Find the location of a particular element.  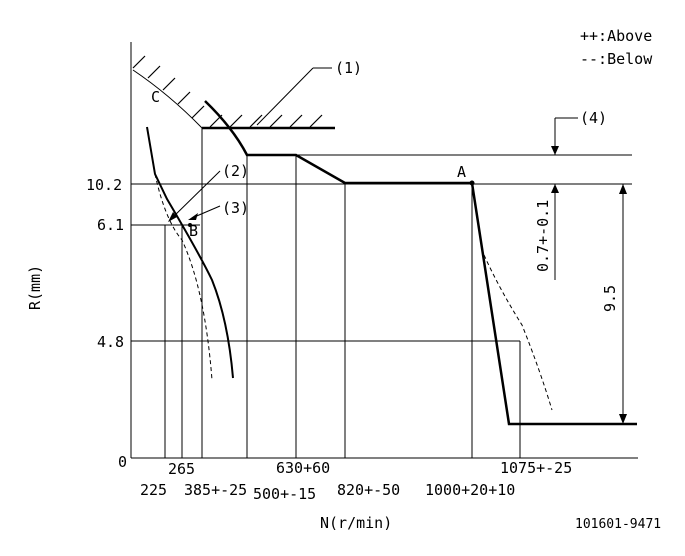

tolerance-arrow-top is located at coordinates (555, 150).